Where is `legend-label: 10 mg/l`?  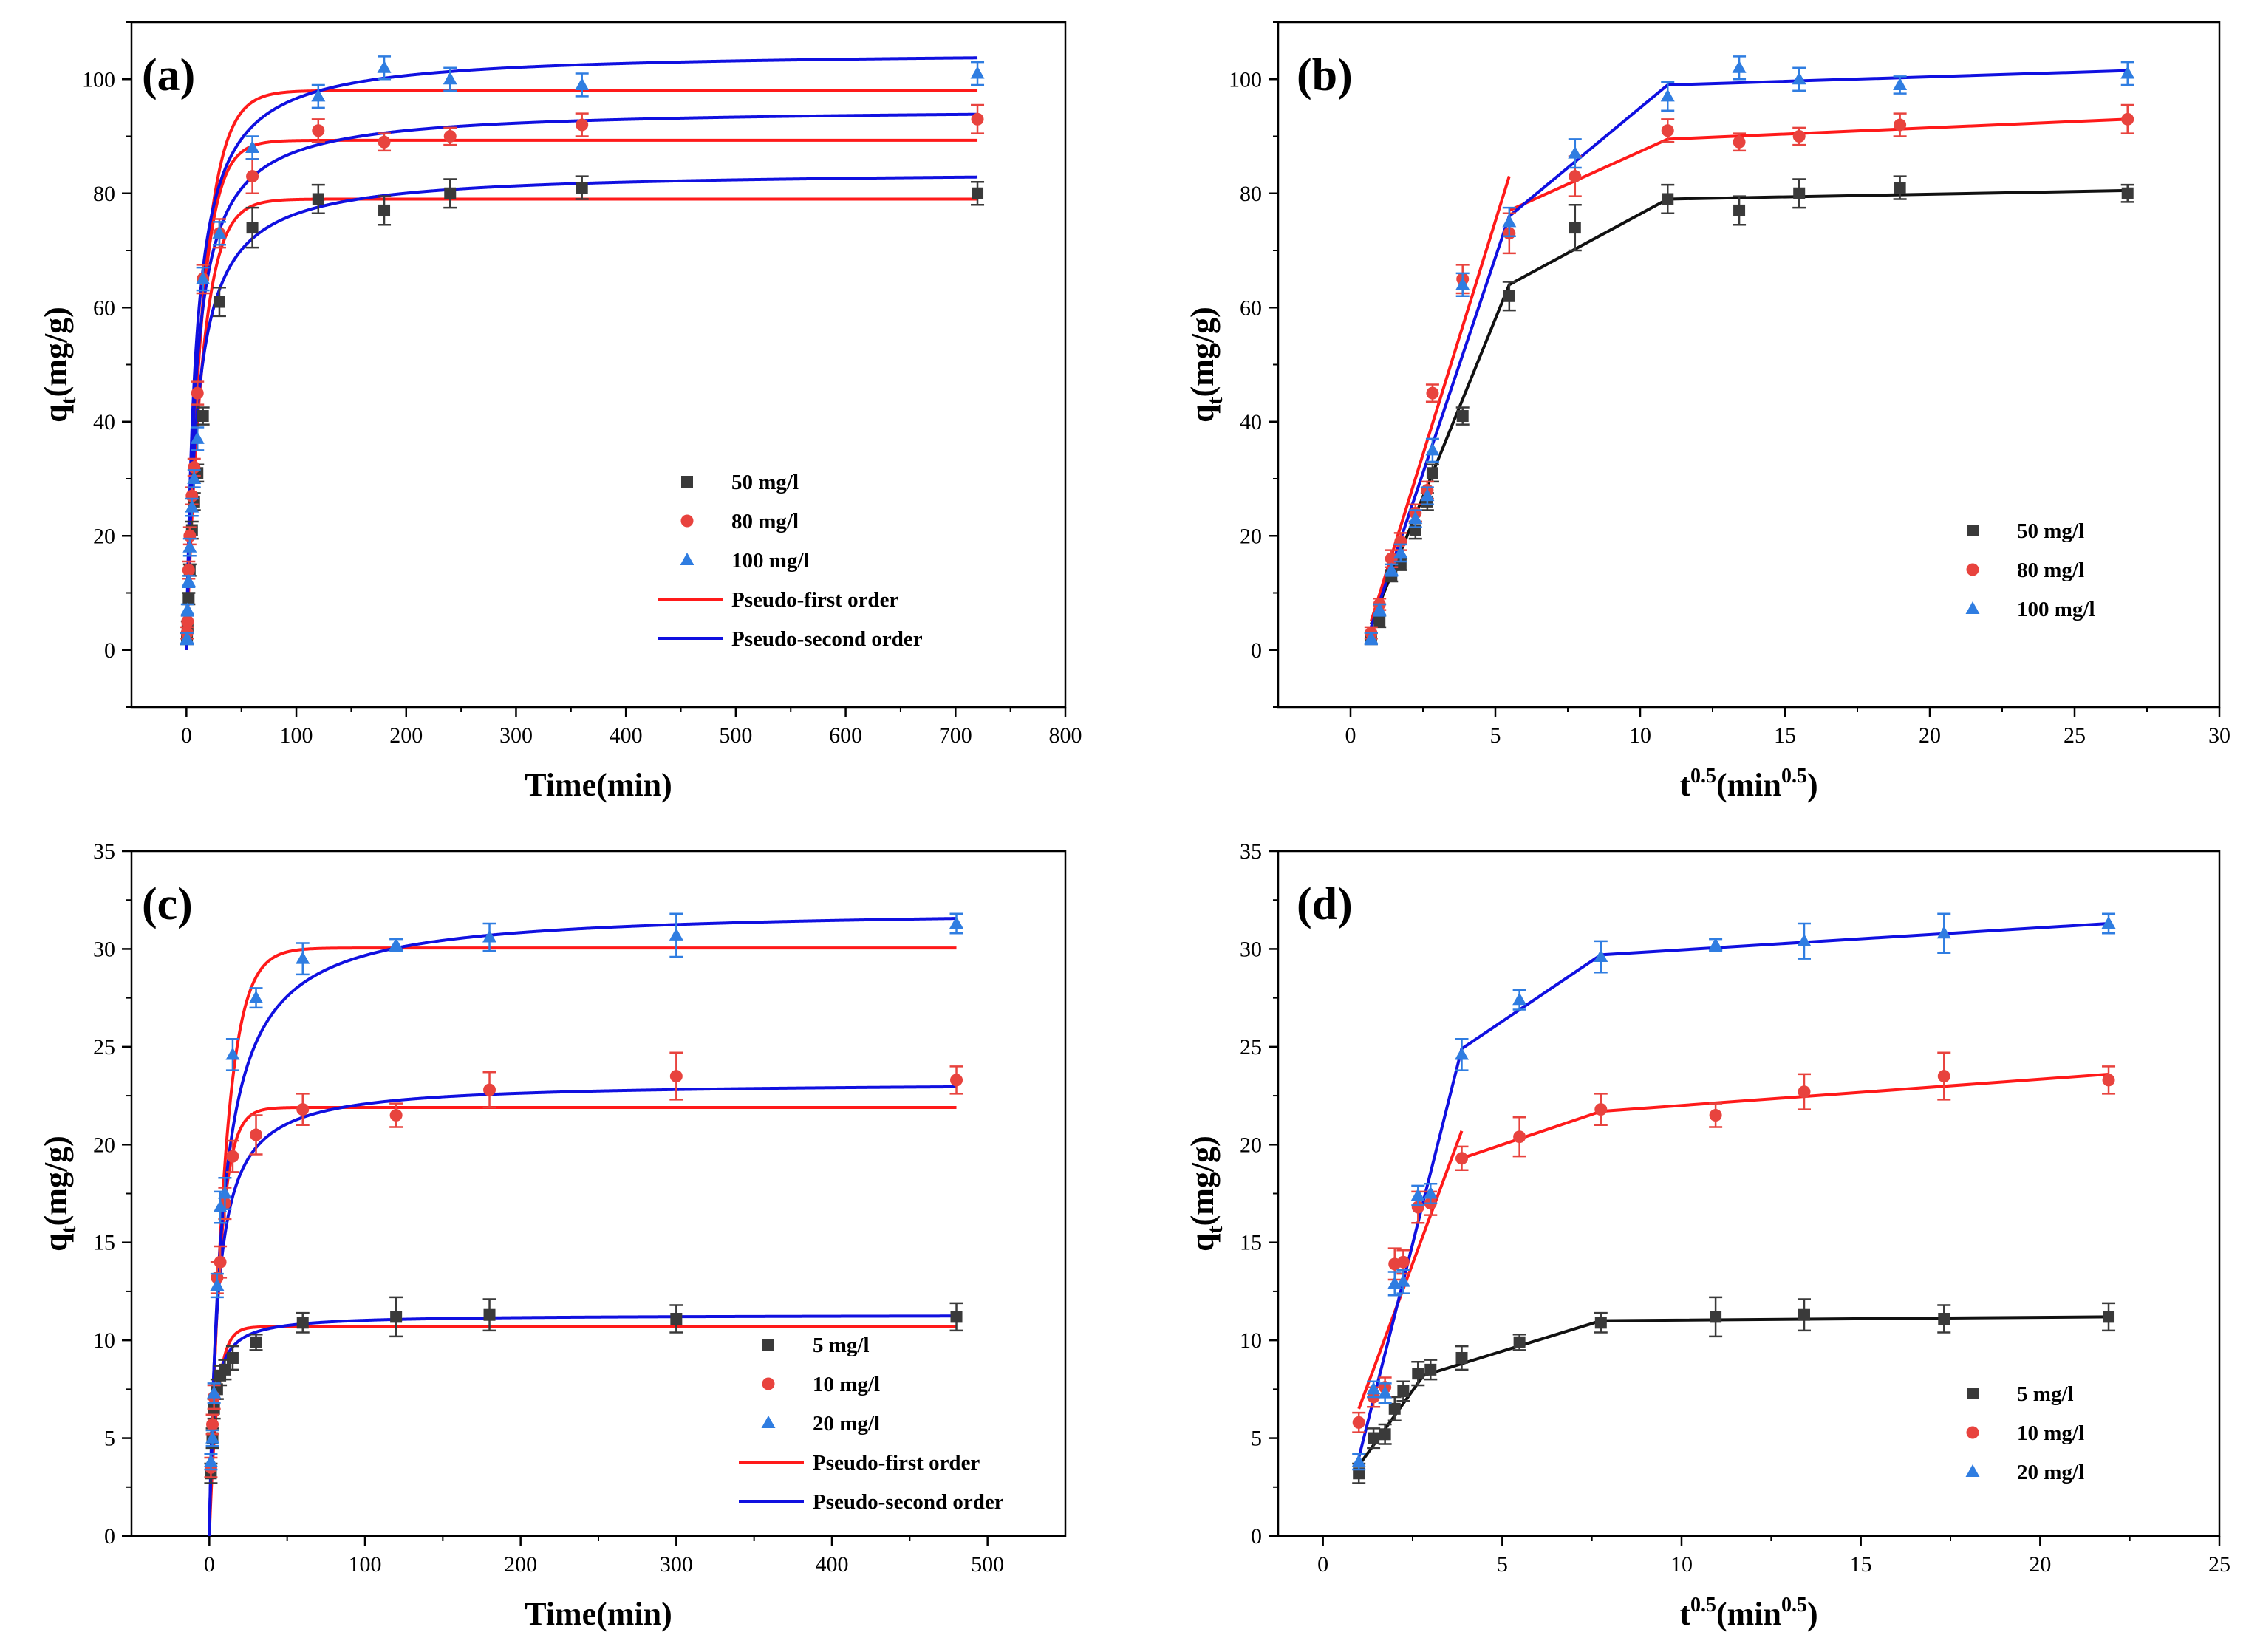
legend-label: 10 mg/l is located at coordinates (846, 1384).